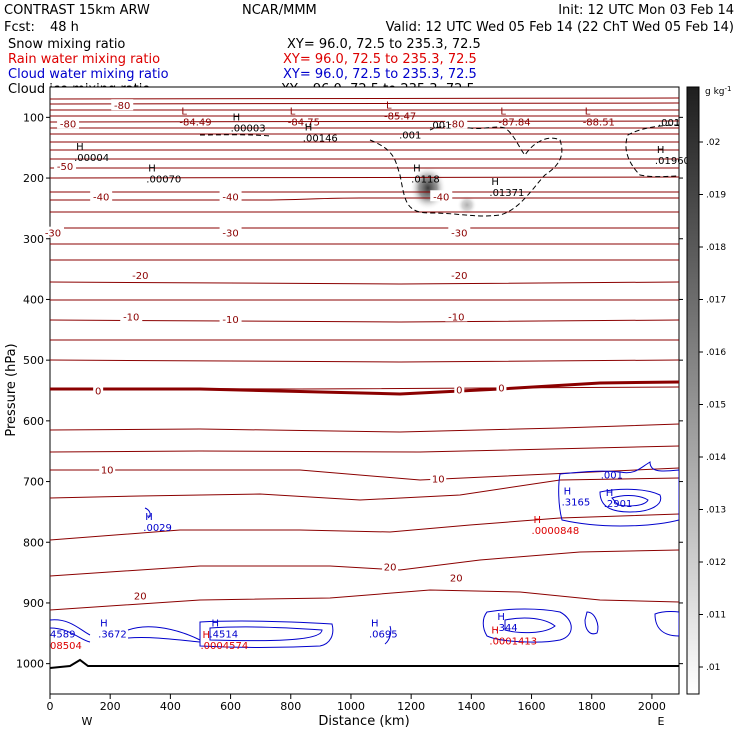  I want to click on temperature-label: -20, so click(140, 276).